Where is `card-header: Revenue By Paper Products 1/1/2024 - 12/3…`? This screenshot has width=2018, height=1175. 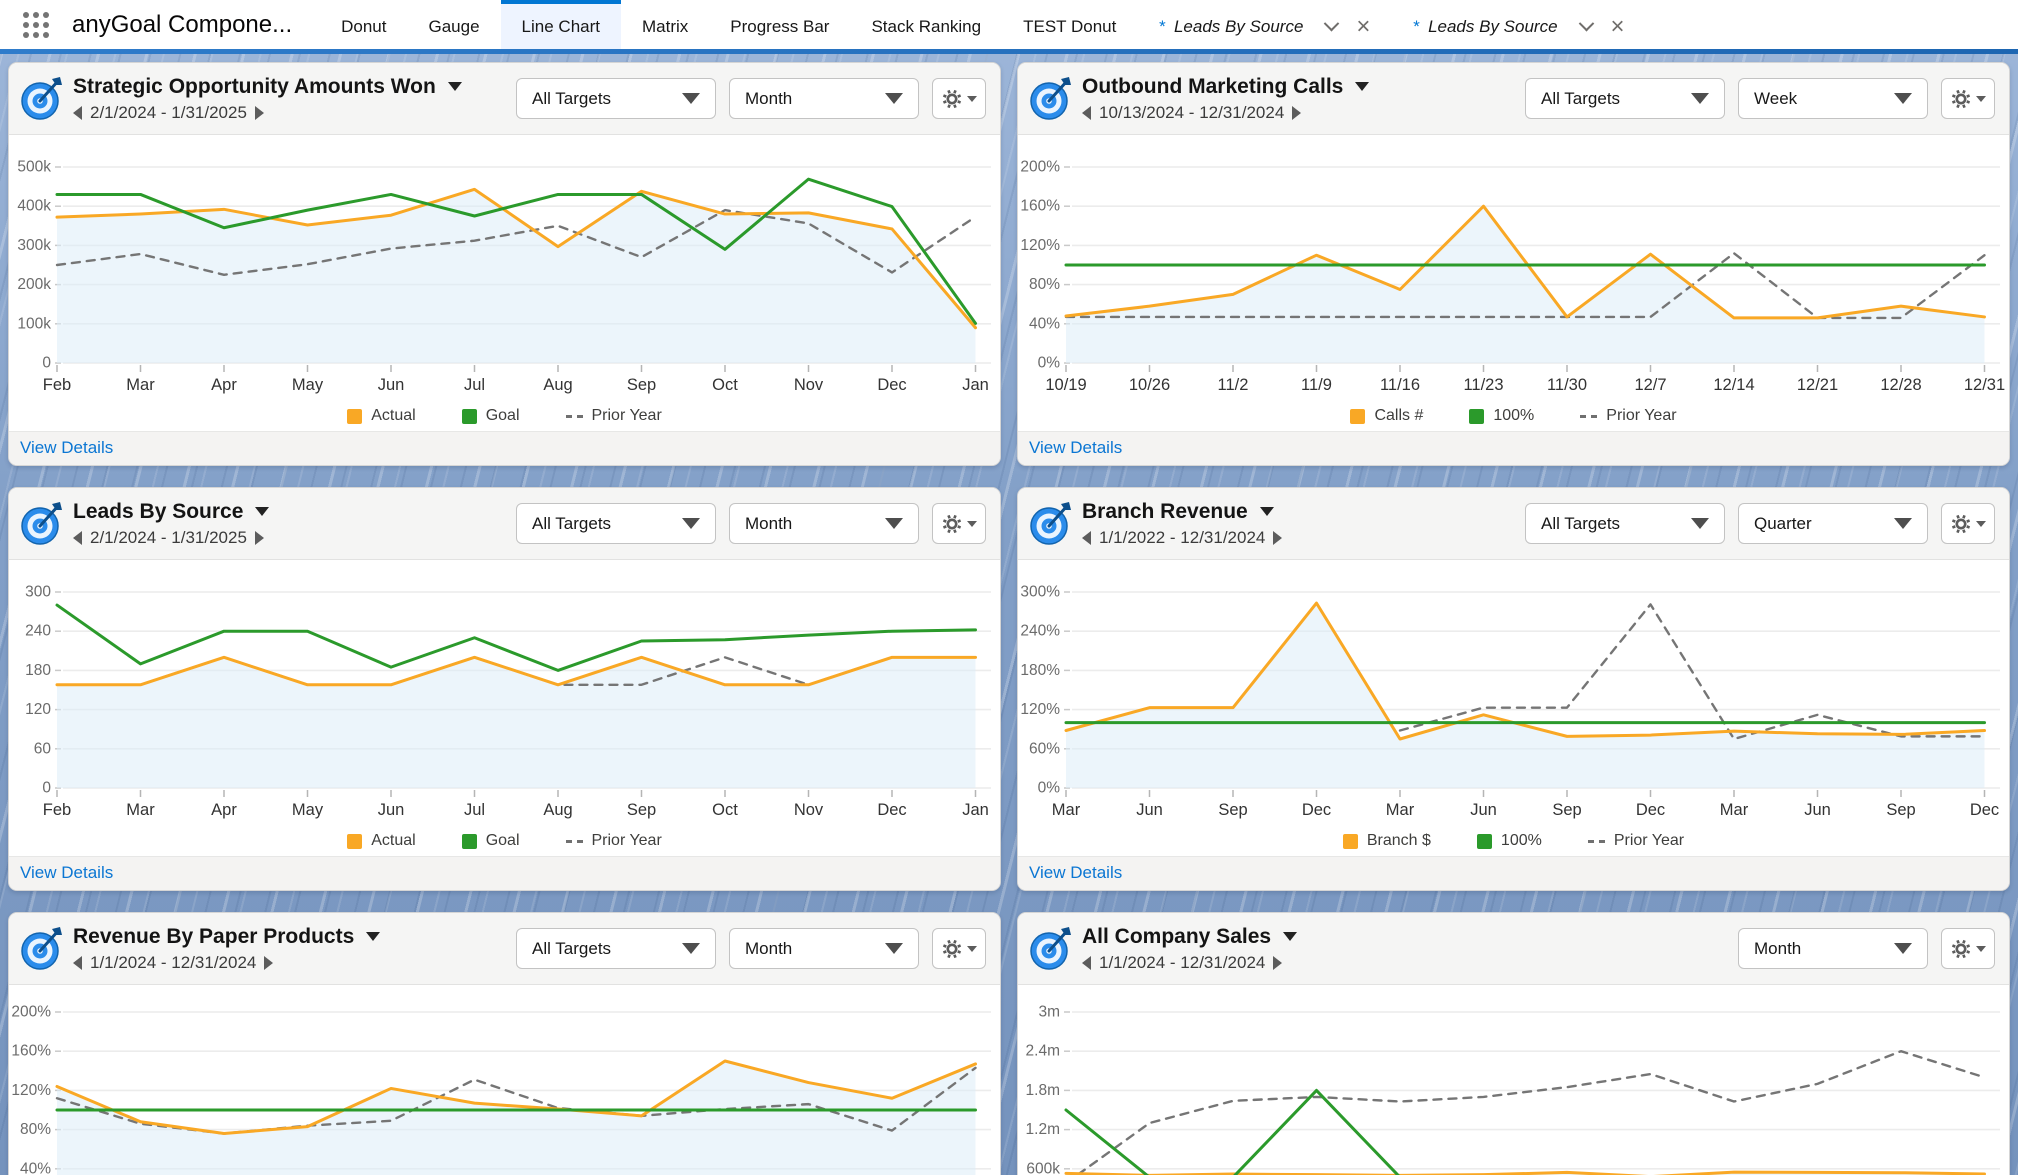 card-header: Revenue By Paper Products 1/1/2024 - 12/3… is located at coordinates (504, 949).